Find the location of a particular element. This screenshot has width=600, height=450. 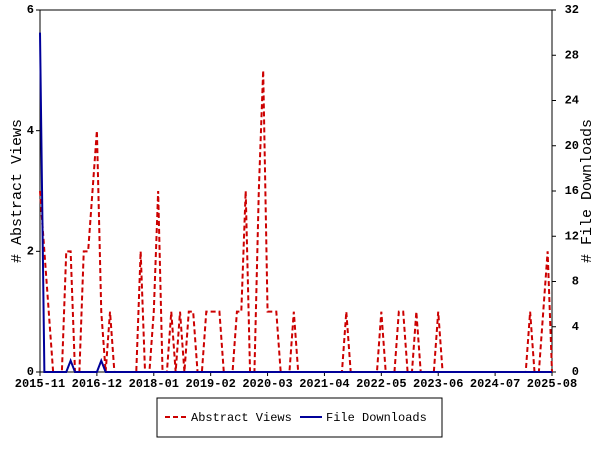

y2-tick-label: 8 is located at coordinates (575, 282).